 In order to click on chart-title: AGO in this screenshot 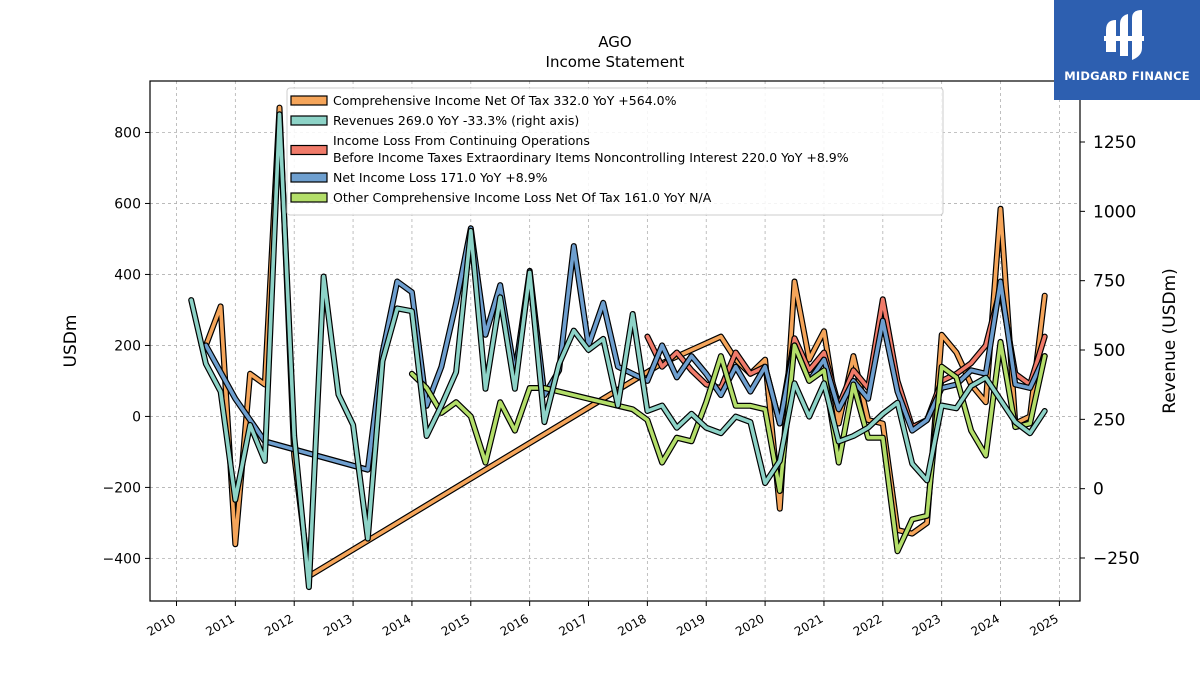, I will do `click(614, 42)`.